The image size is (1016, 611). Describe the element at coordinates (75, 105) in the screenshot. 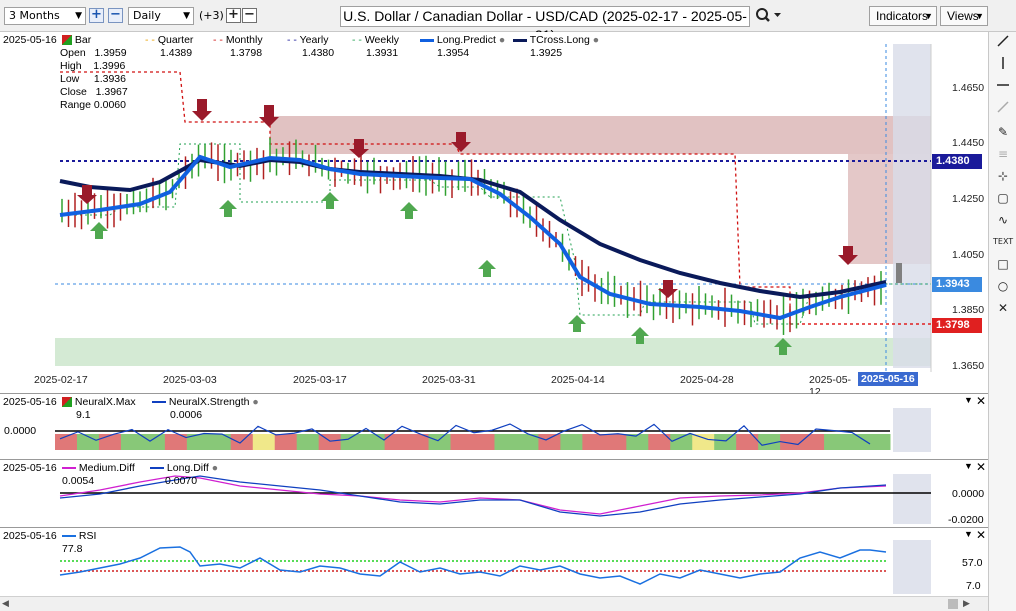

I see `range-label: Range` at that location.